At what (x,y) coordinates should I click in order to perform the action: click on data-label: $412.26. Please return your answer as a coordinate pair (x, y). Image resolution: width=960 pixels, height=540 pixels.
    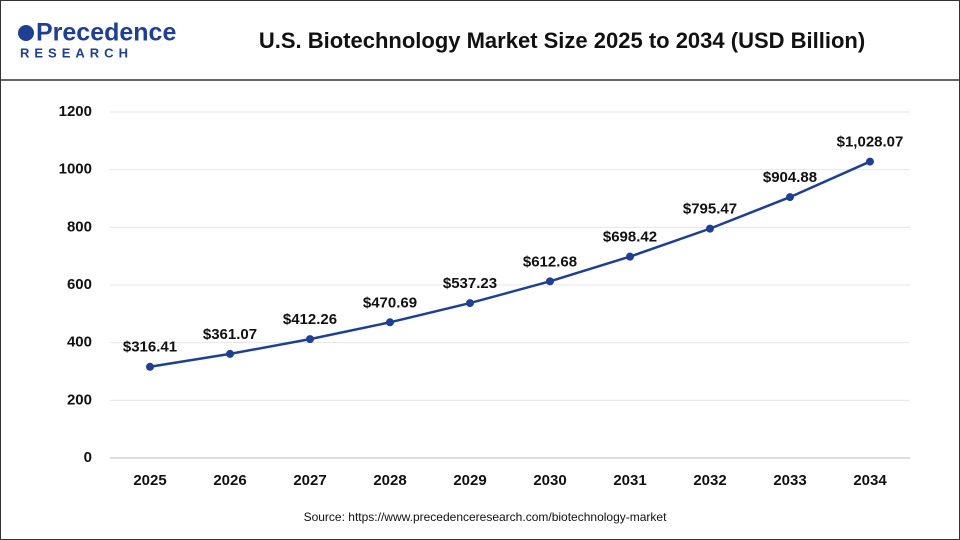
    Looking at the image, I should click on (310, 319).